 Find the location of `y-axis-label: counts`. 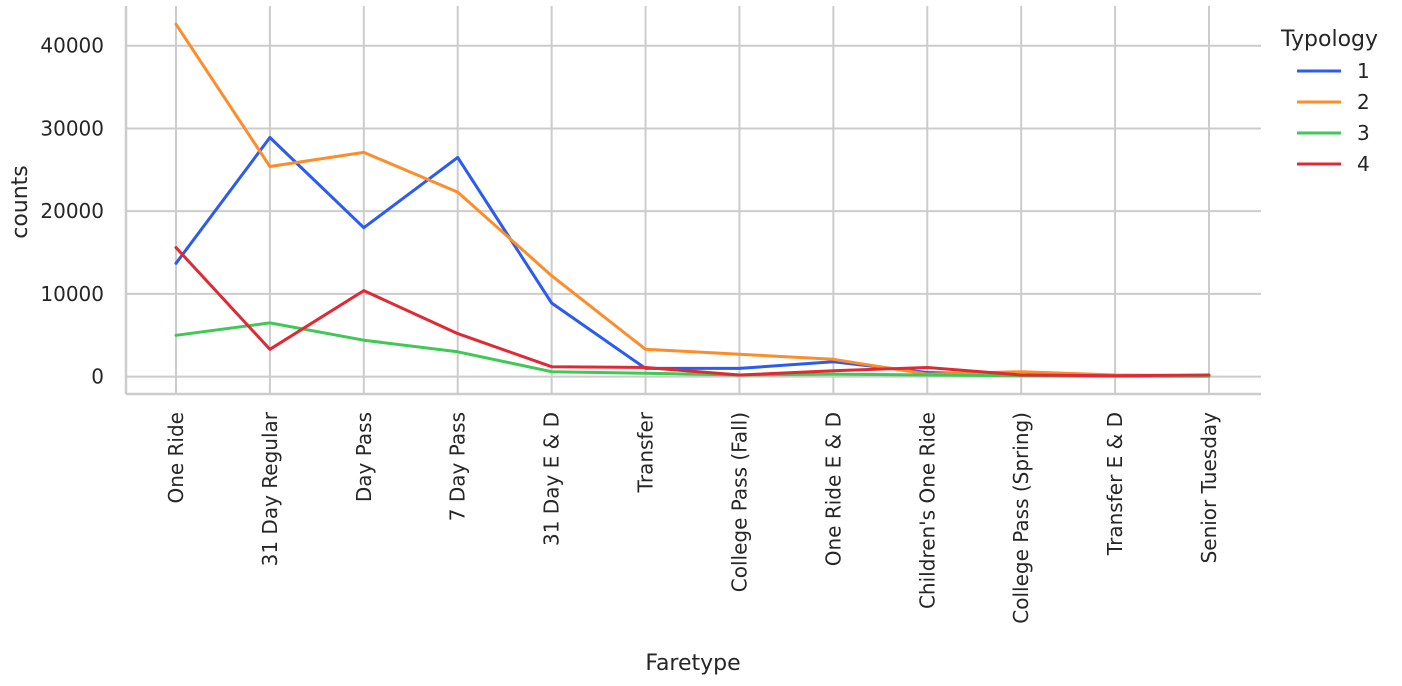

y-axis-label: counts is located at coordinates (20, 202).